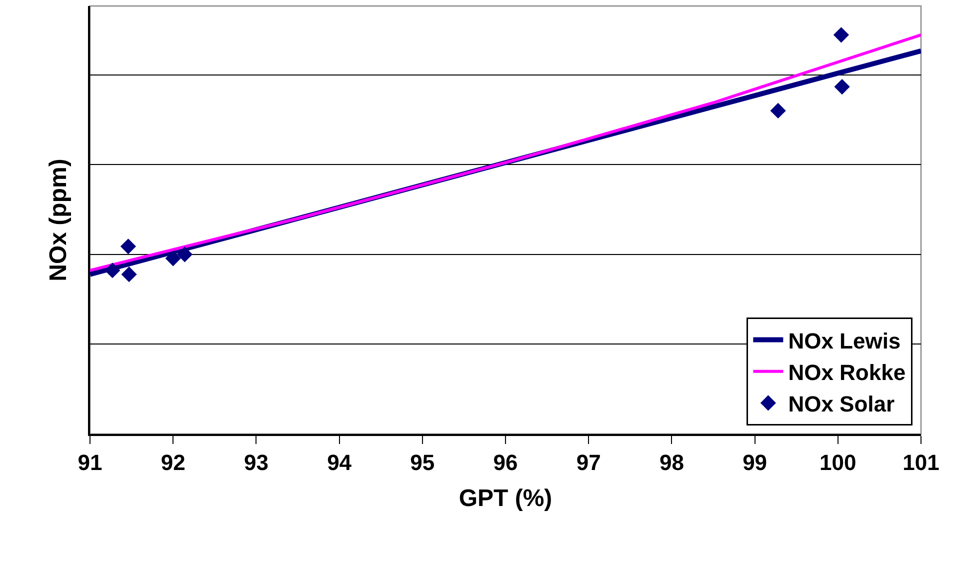 The width and height of the screenshot is (961, 569). I want to click on x-tick-label: 93, so click(256, 463).